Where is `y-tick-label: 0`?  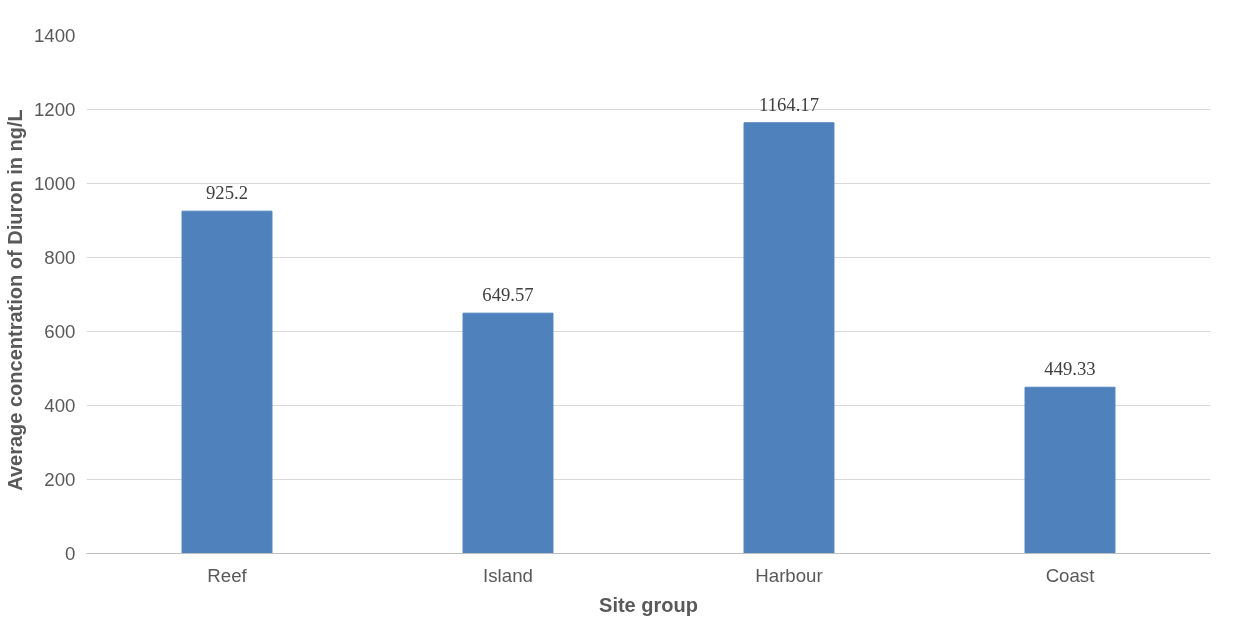
y-tick-label: 0 is located at coordinates (70, 553).